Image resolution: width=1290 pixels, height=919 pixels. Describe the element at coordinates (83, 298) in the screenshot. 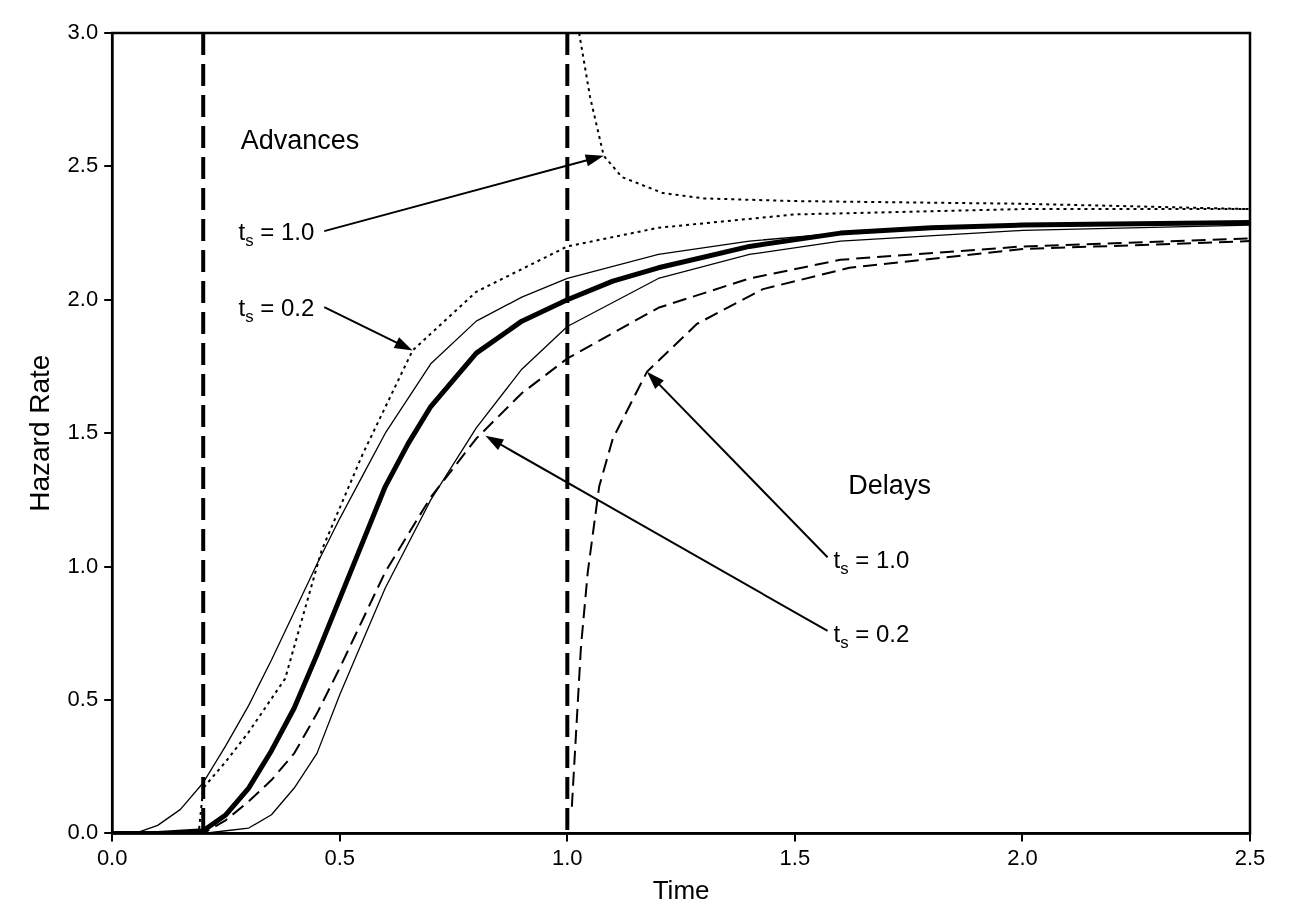

I see `y-tick-label: 2.0` at that location.